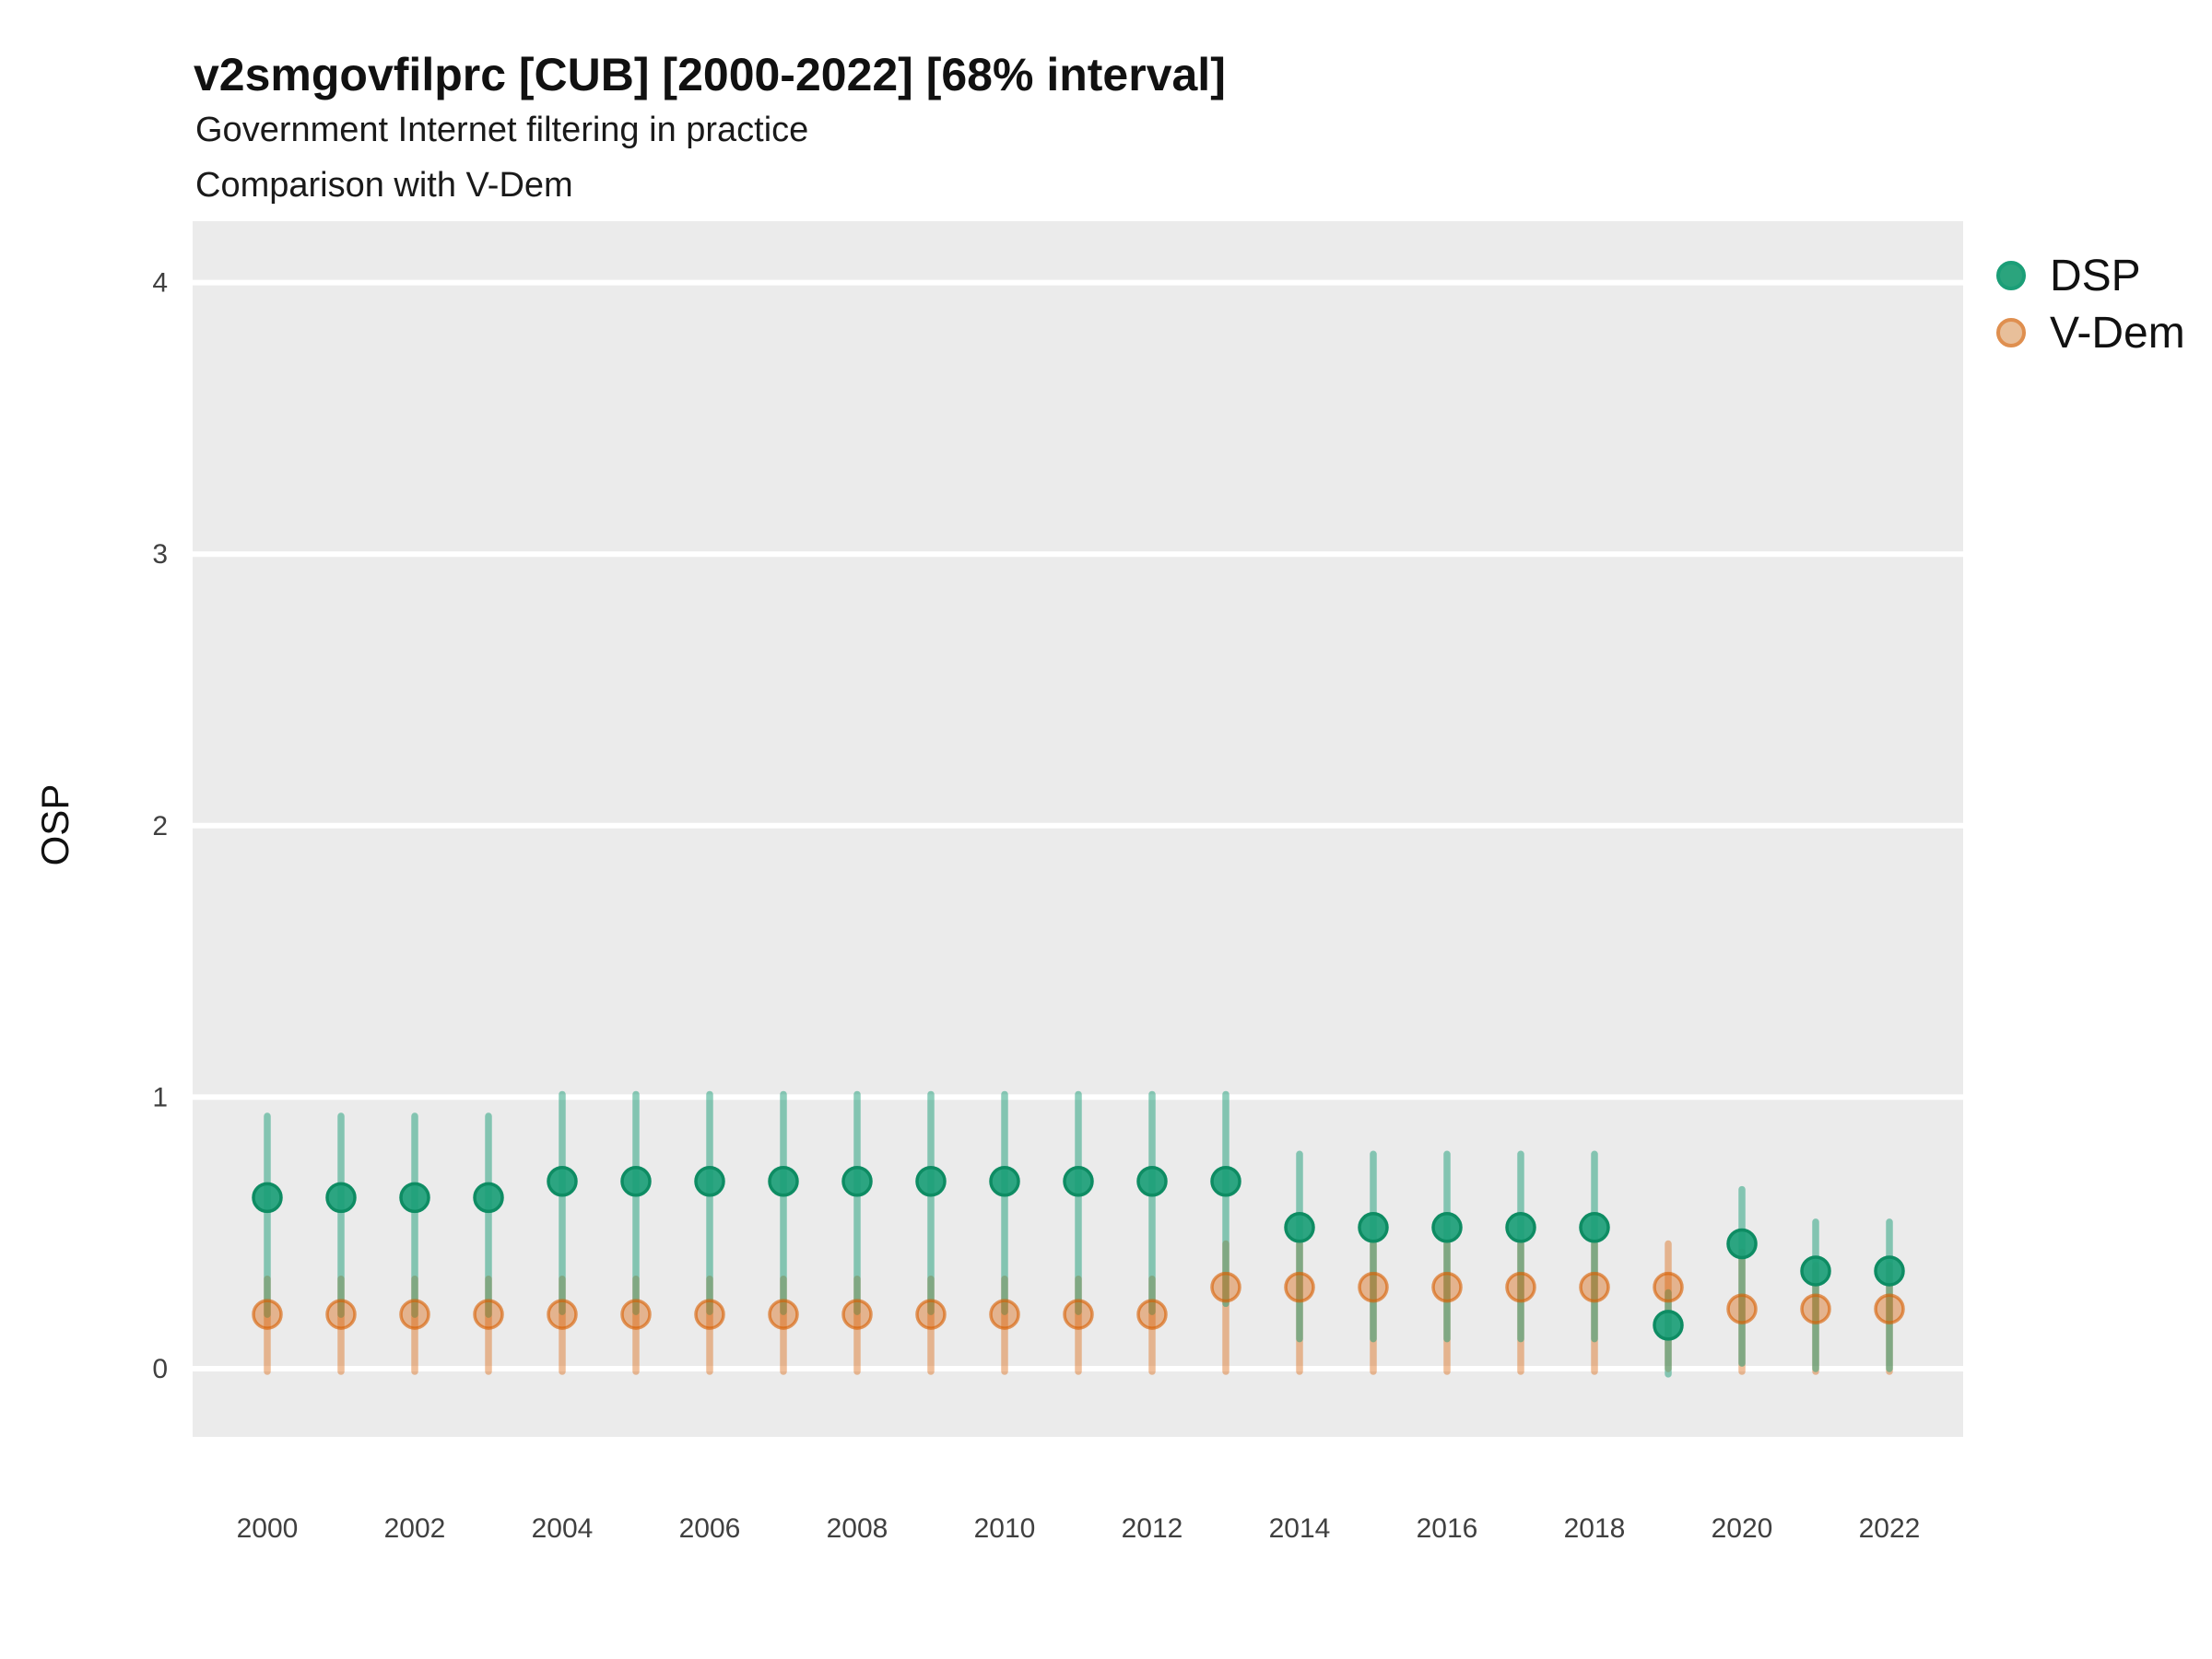  What do you see at coordinates (563, 1528) in the screenshot?
I see `x-tick-label: 2004` at bounding box center [563, 1528].